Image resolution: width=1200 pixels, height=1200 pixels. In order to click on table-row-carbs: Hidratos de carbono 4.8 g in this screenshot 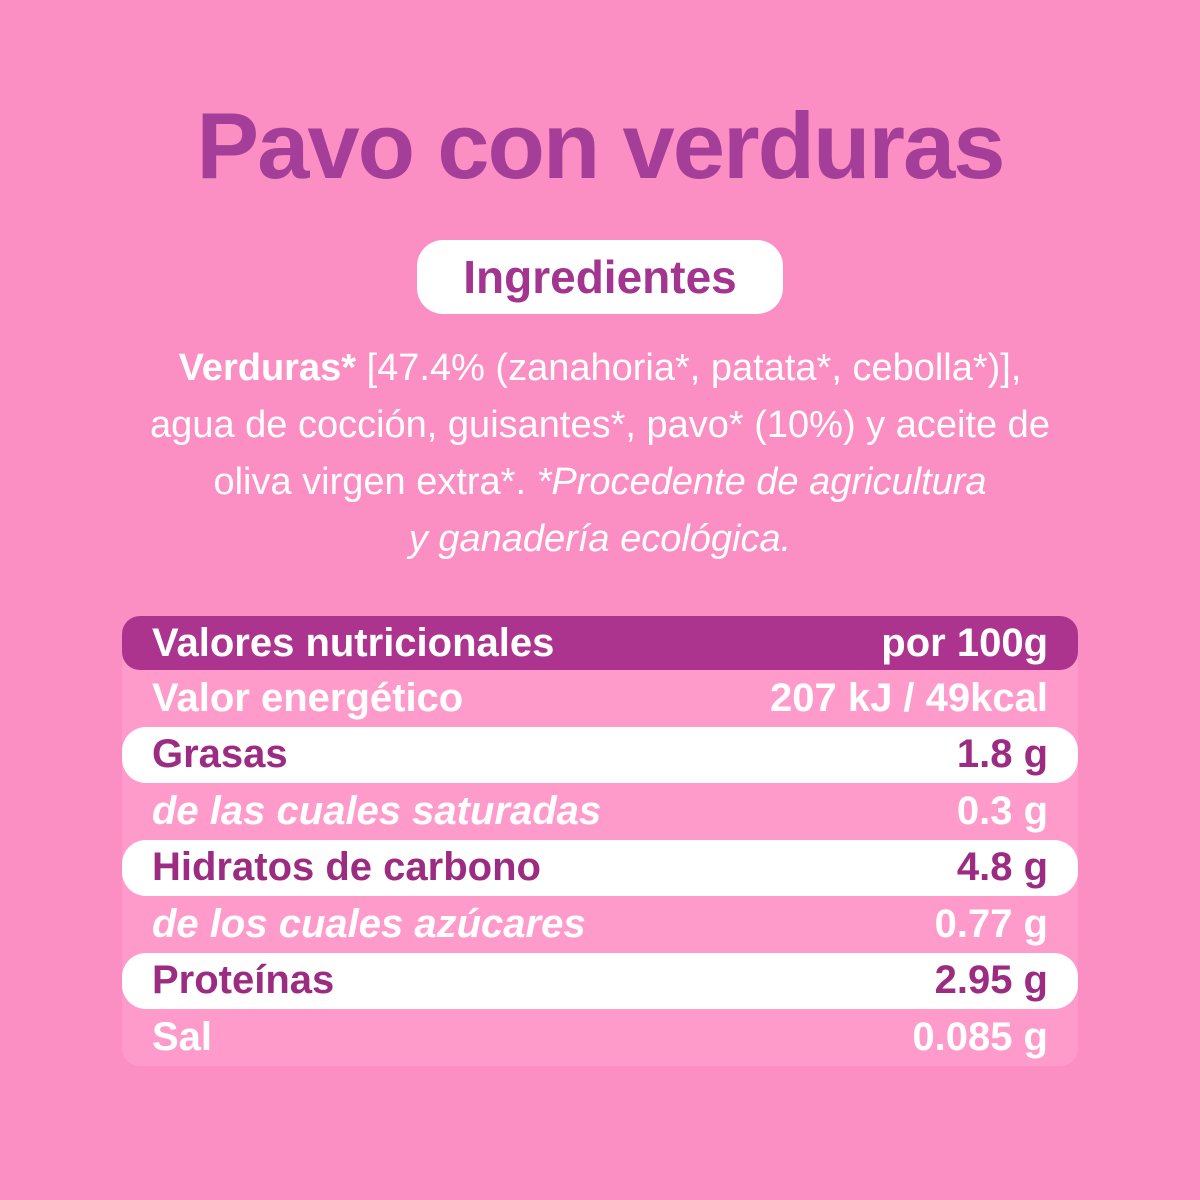, I will do `click(600, 868)`.